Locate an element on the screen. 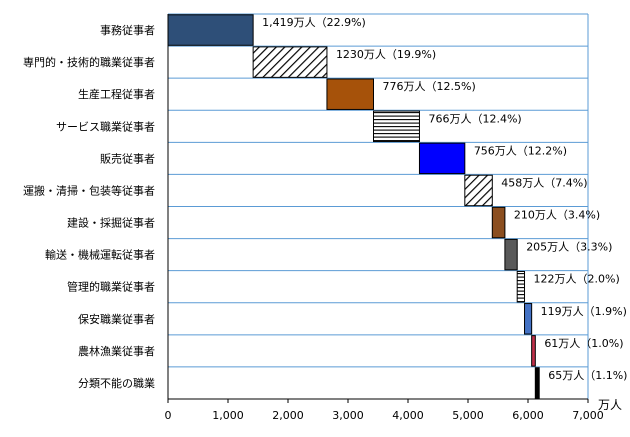 Image resolution: width=630 pixels, height=437 pixels. data-label: 210万人（3.4%) is located at coordinates (557, 215).